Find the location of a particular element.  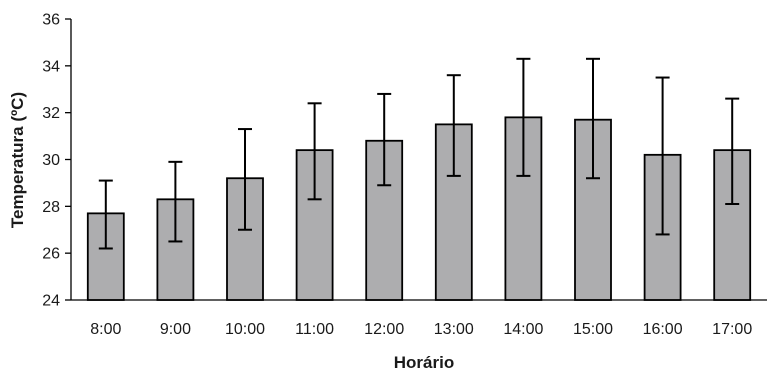

y-tick-label: 36 is located at coordinates (51, 20).